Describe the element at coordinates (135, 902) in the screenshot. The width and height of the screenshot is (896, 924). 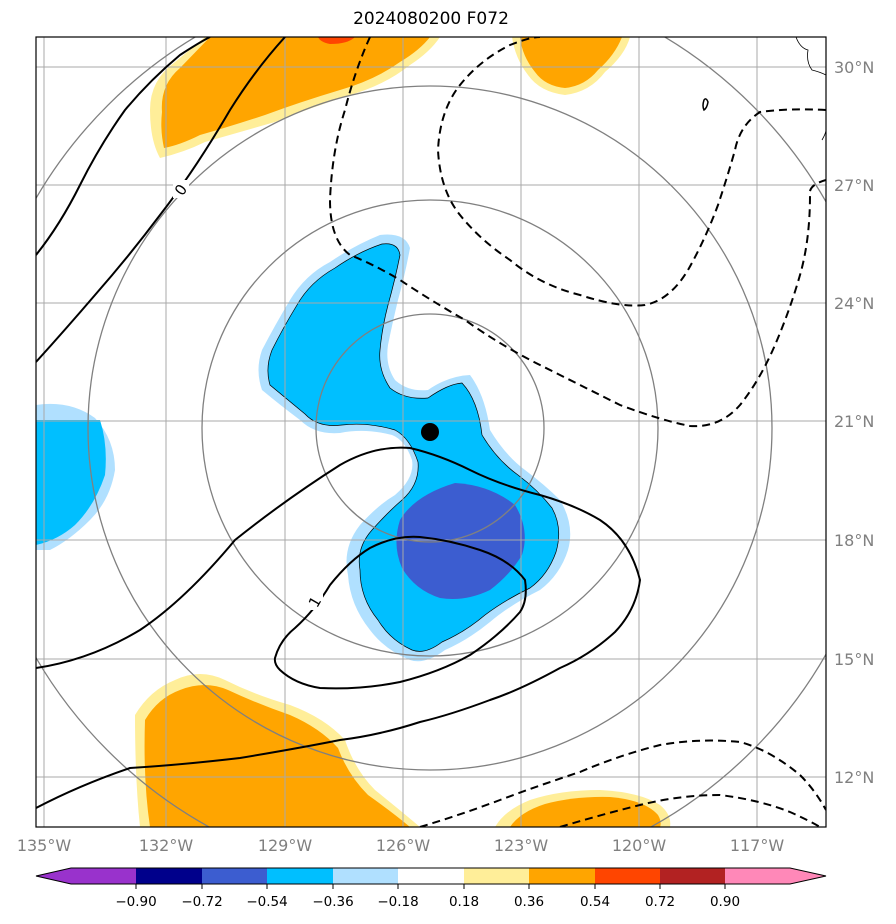
I see `colorbar-label: −0.90` at that location.